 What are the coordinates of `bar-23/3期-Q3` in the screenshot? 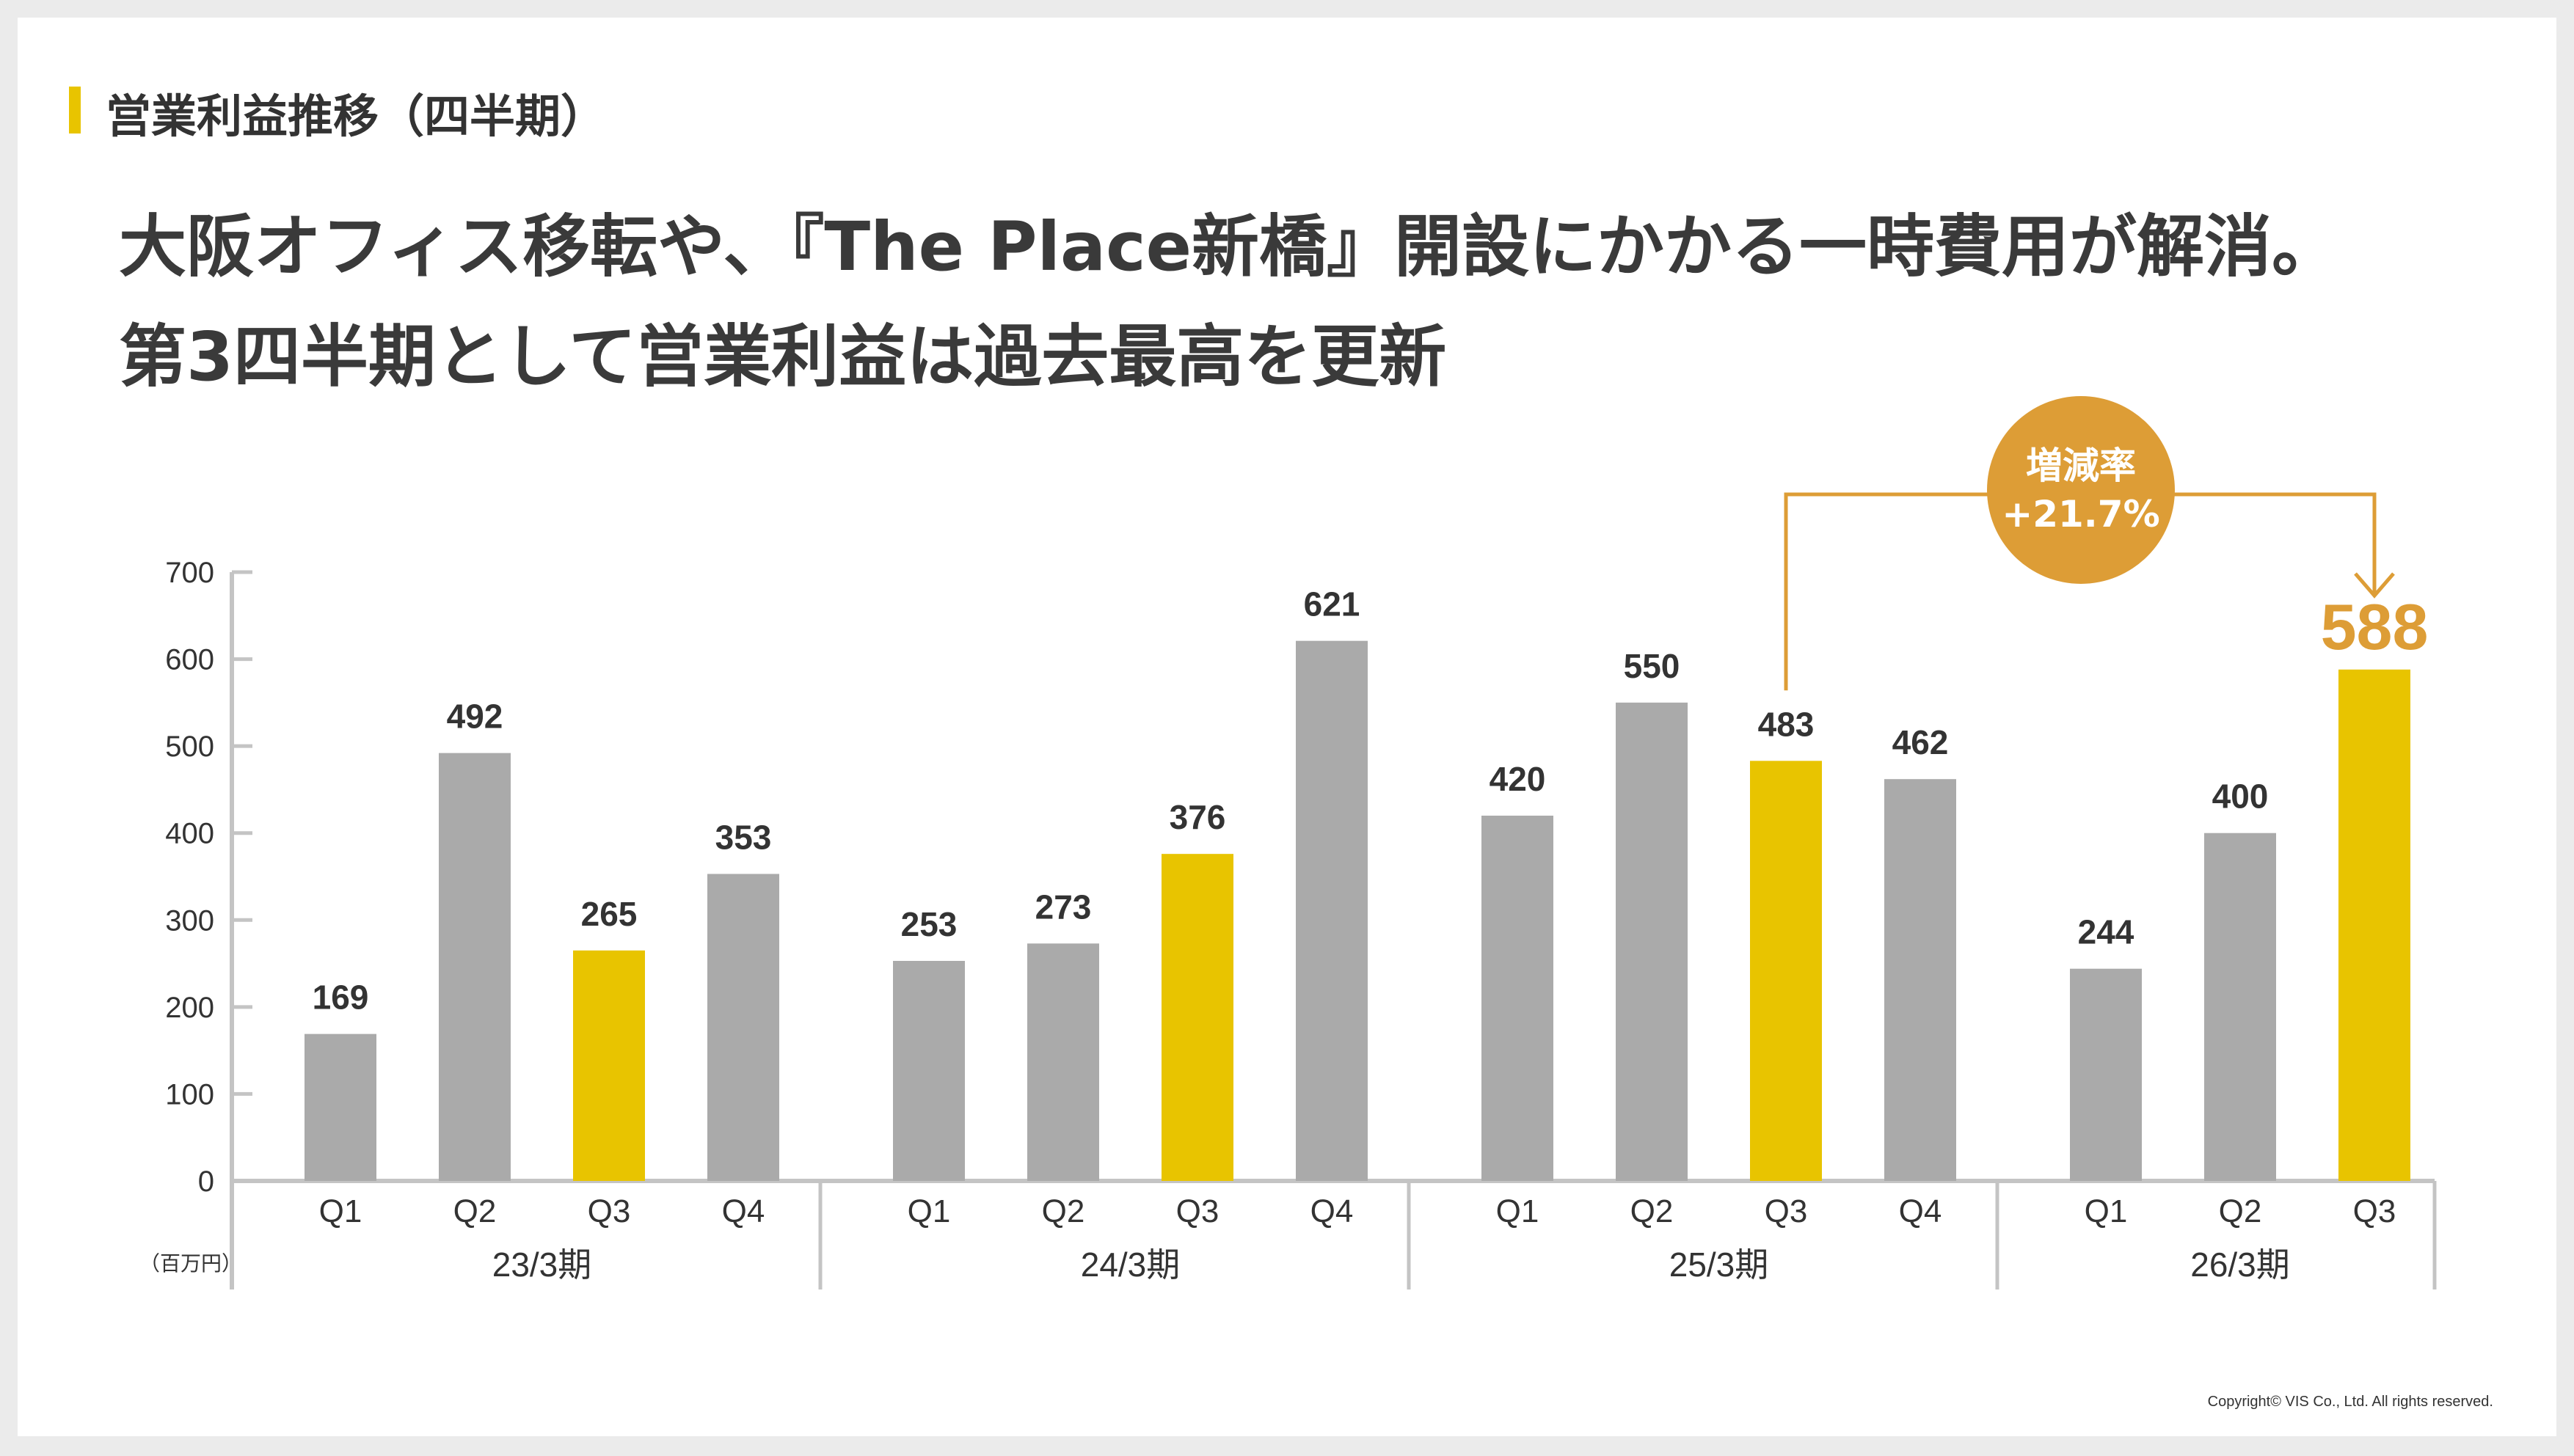 It's located at (609, 1065).